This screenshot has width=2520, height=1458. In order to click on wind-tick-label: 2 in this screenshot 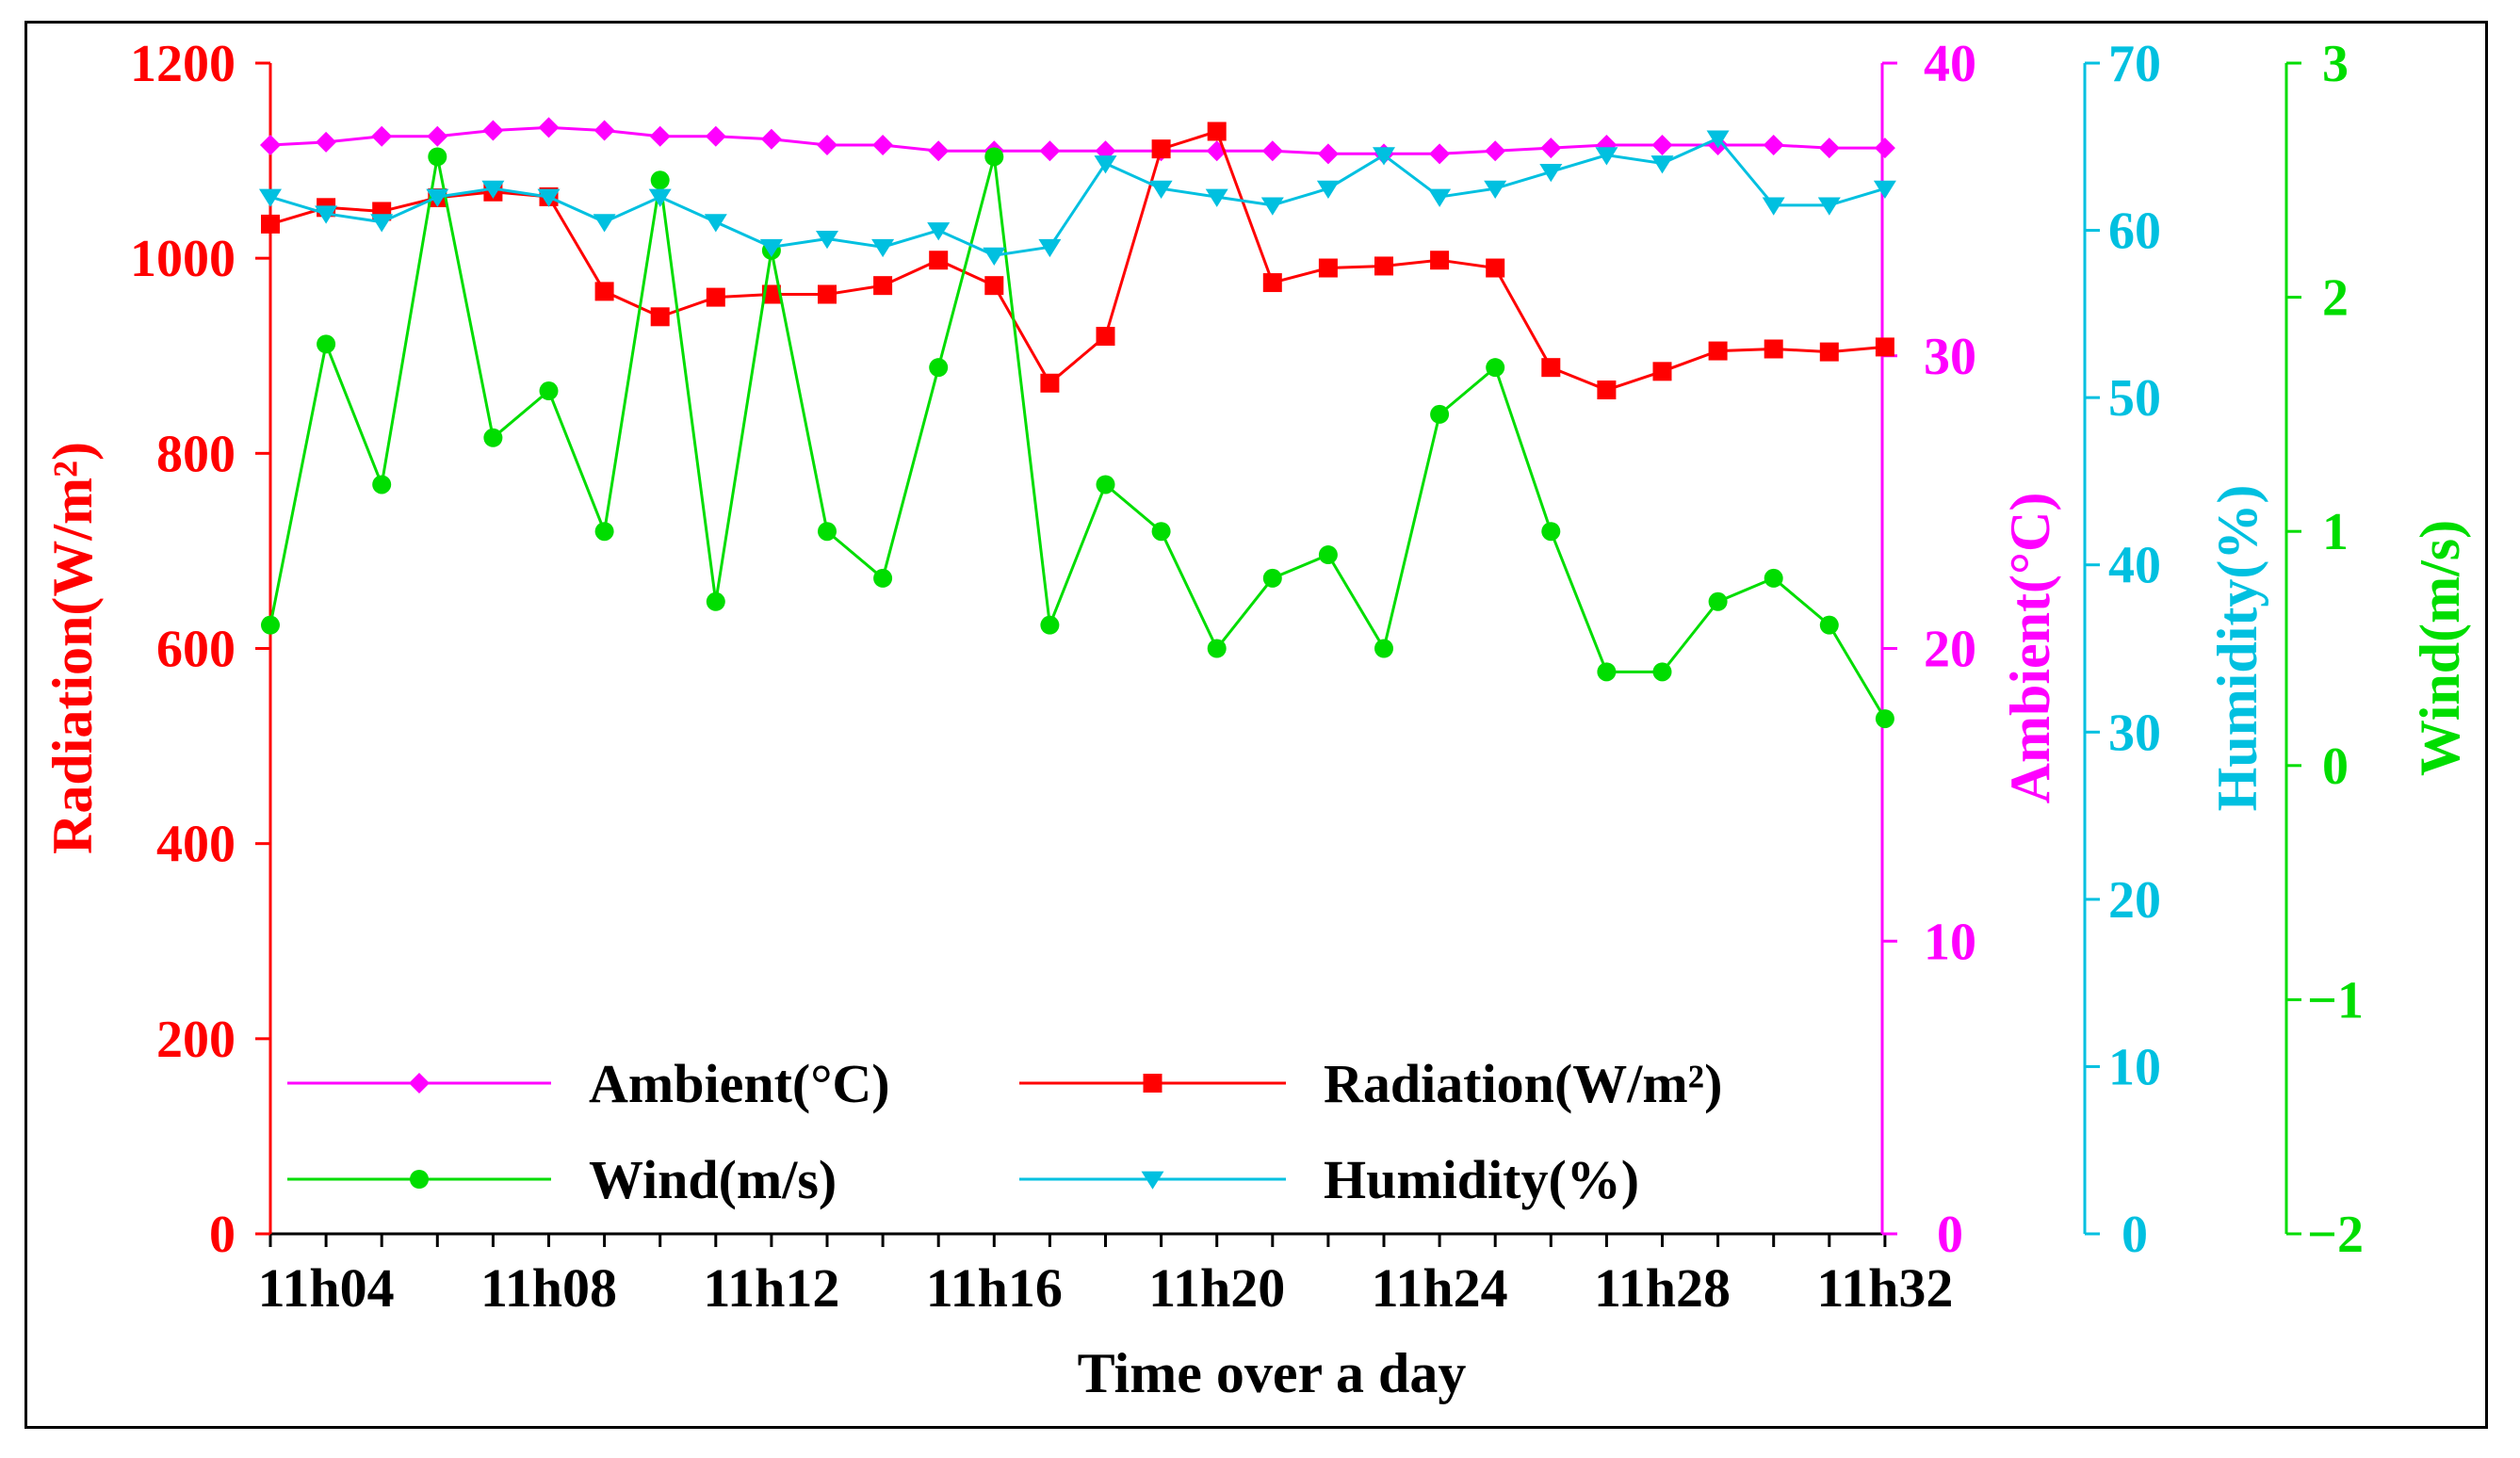, I will do `click(2335, 298)`.